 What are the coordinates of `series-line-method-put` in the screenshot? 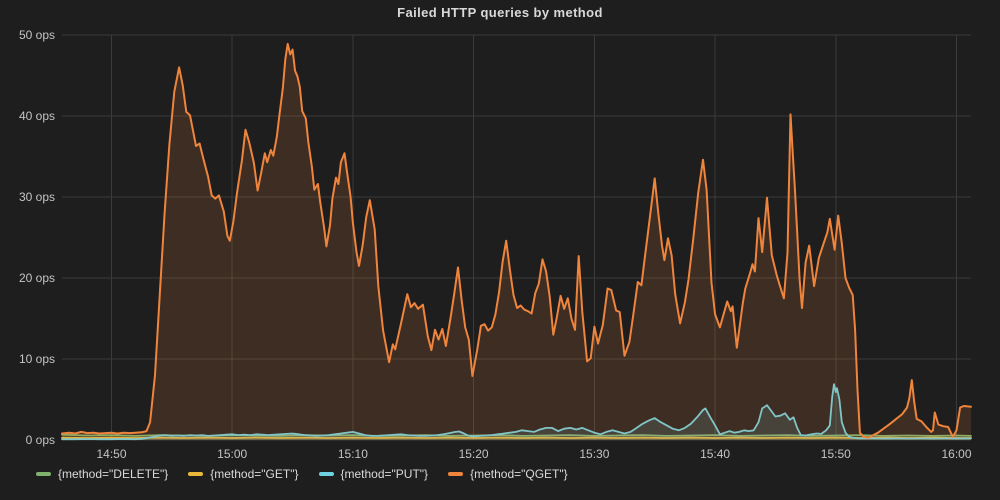 It's located at (516, 412).